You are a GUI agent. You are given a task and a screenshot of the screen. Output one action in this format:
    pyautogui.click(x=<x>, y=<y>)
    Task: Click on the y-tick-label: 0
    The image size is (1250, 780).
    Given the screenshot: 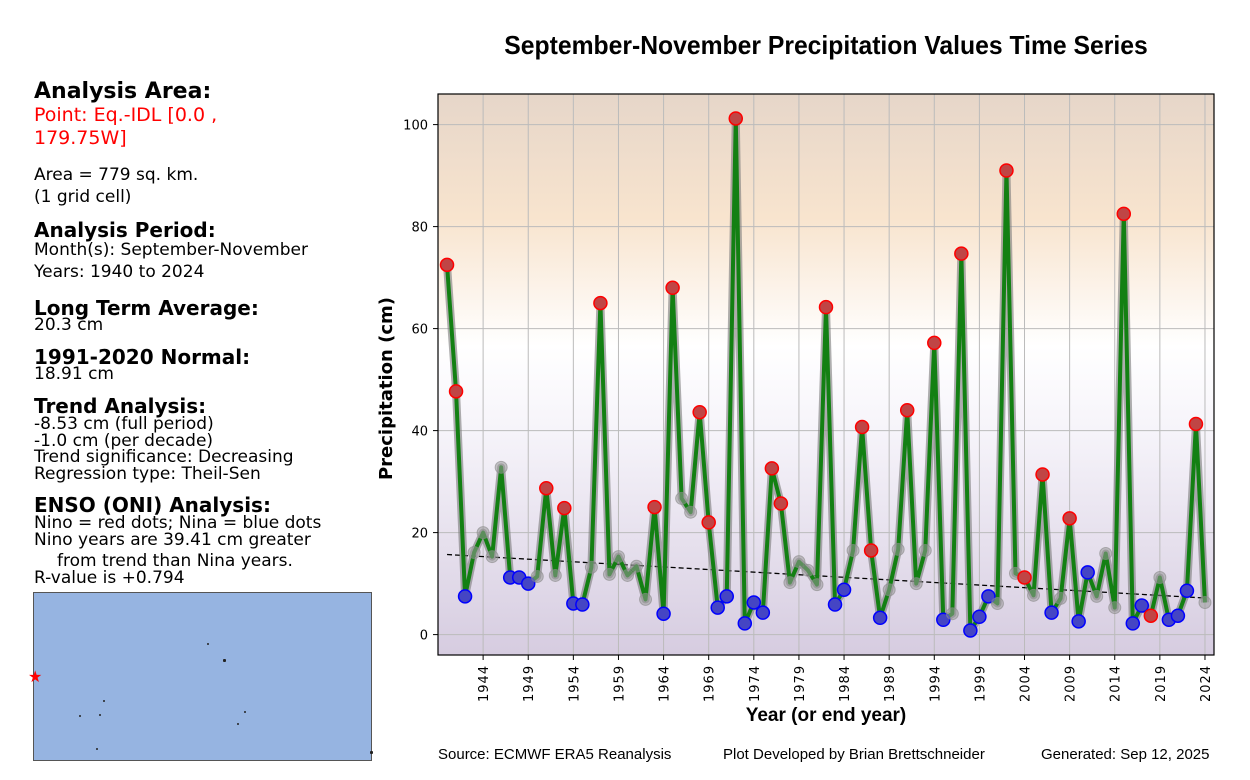 What is the action you would take?
    pyautogui.click(x=424, y=636)
    